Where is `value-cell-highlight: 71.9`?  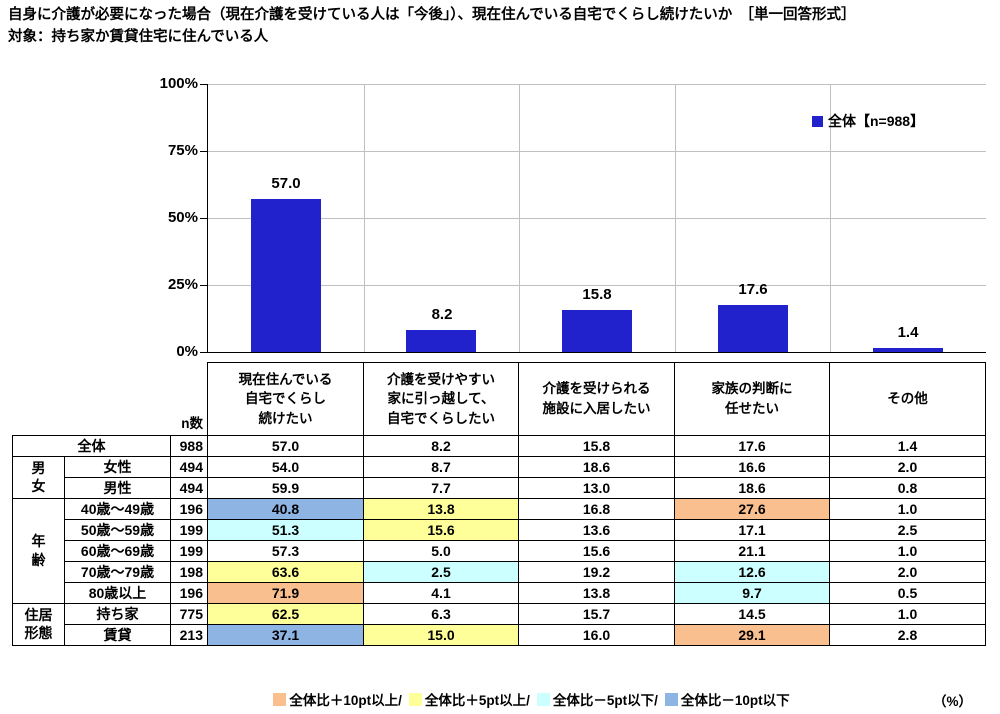
value-cell-highlight: 71.9 is located at coordinates (285, 592).